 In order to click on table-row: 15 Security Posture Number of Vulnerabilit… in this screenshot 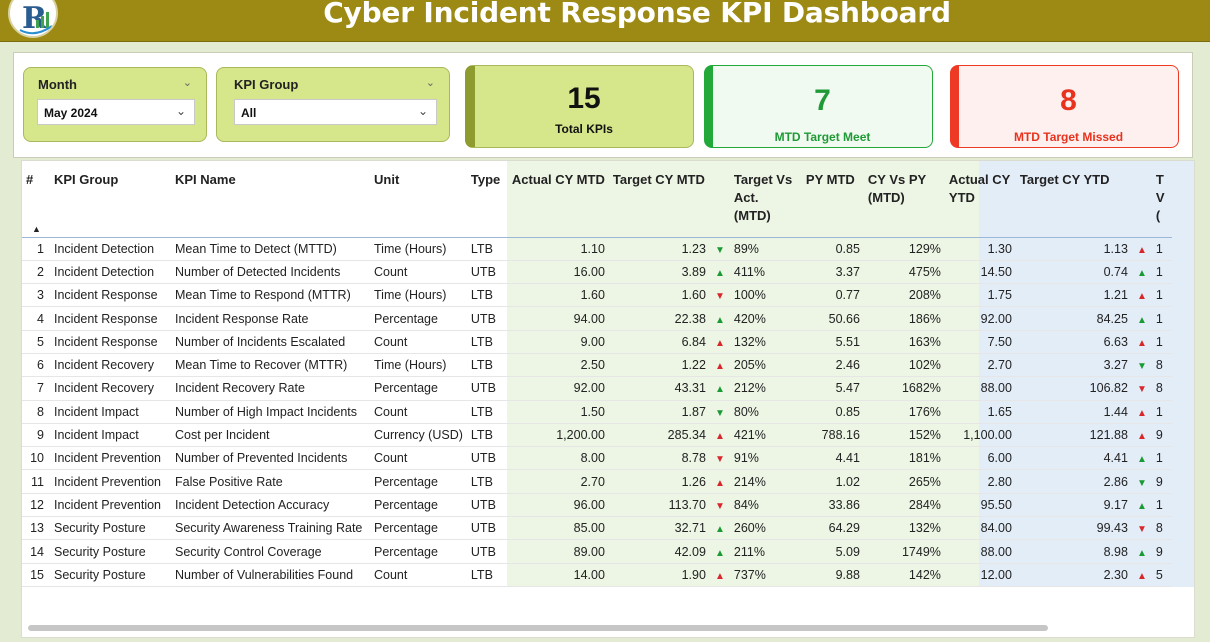, I will do `click(597, 575)`.